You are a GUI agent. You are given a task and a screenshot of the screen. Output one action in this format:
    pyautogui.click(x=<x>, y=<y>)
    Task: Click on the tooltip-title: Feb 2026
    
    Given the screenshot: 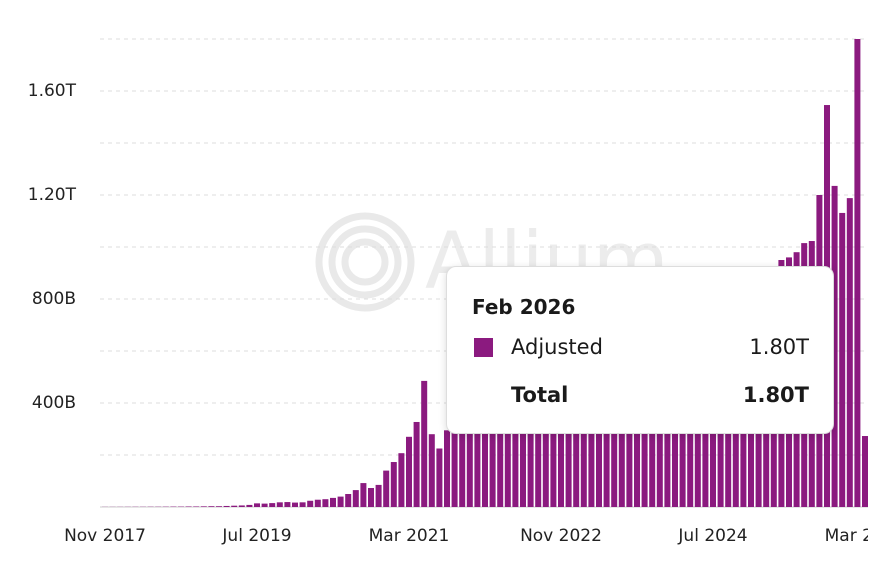 What is the action you would take?
    pyautogui.click(x=524, y=307)
    